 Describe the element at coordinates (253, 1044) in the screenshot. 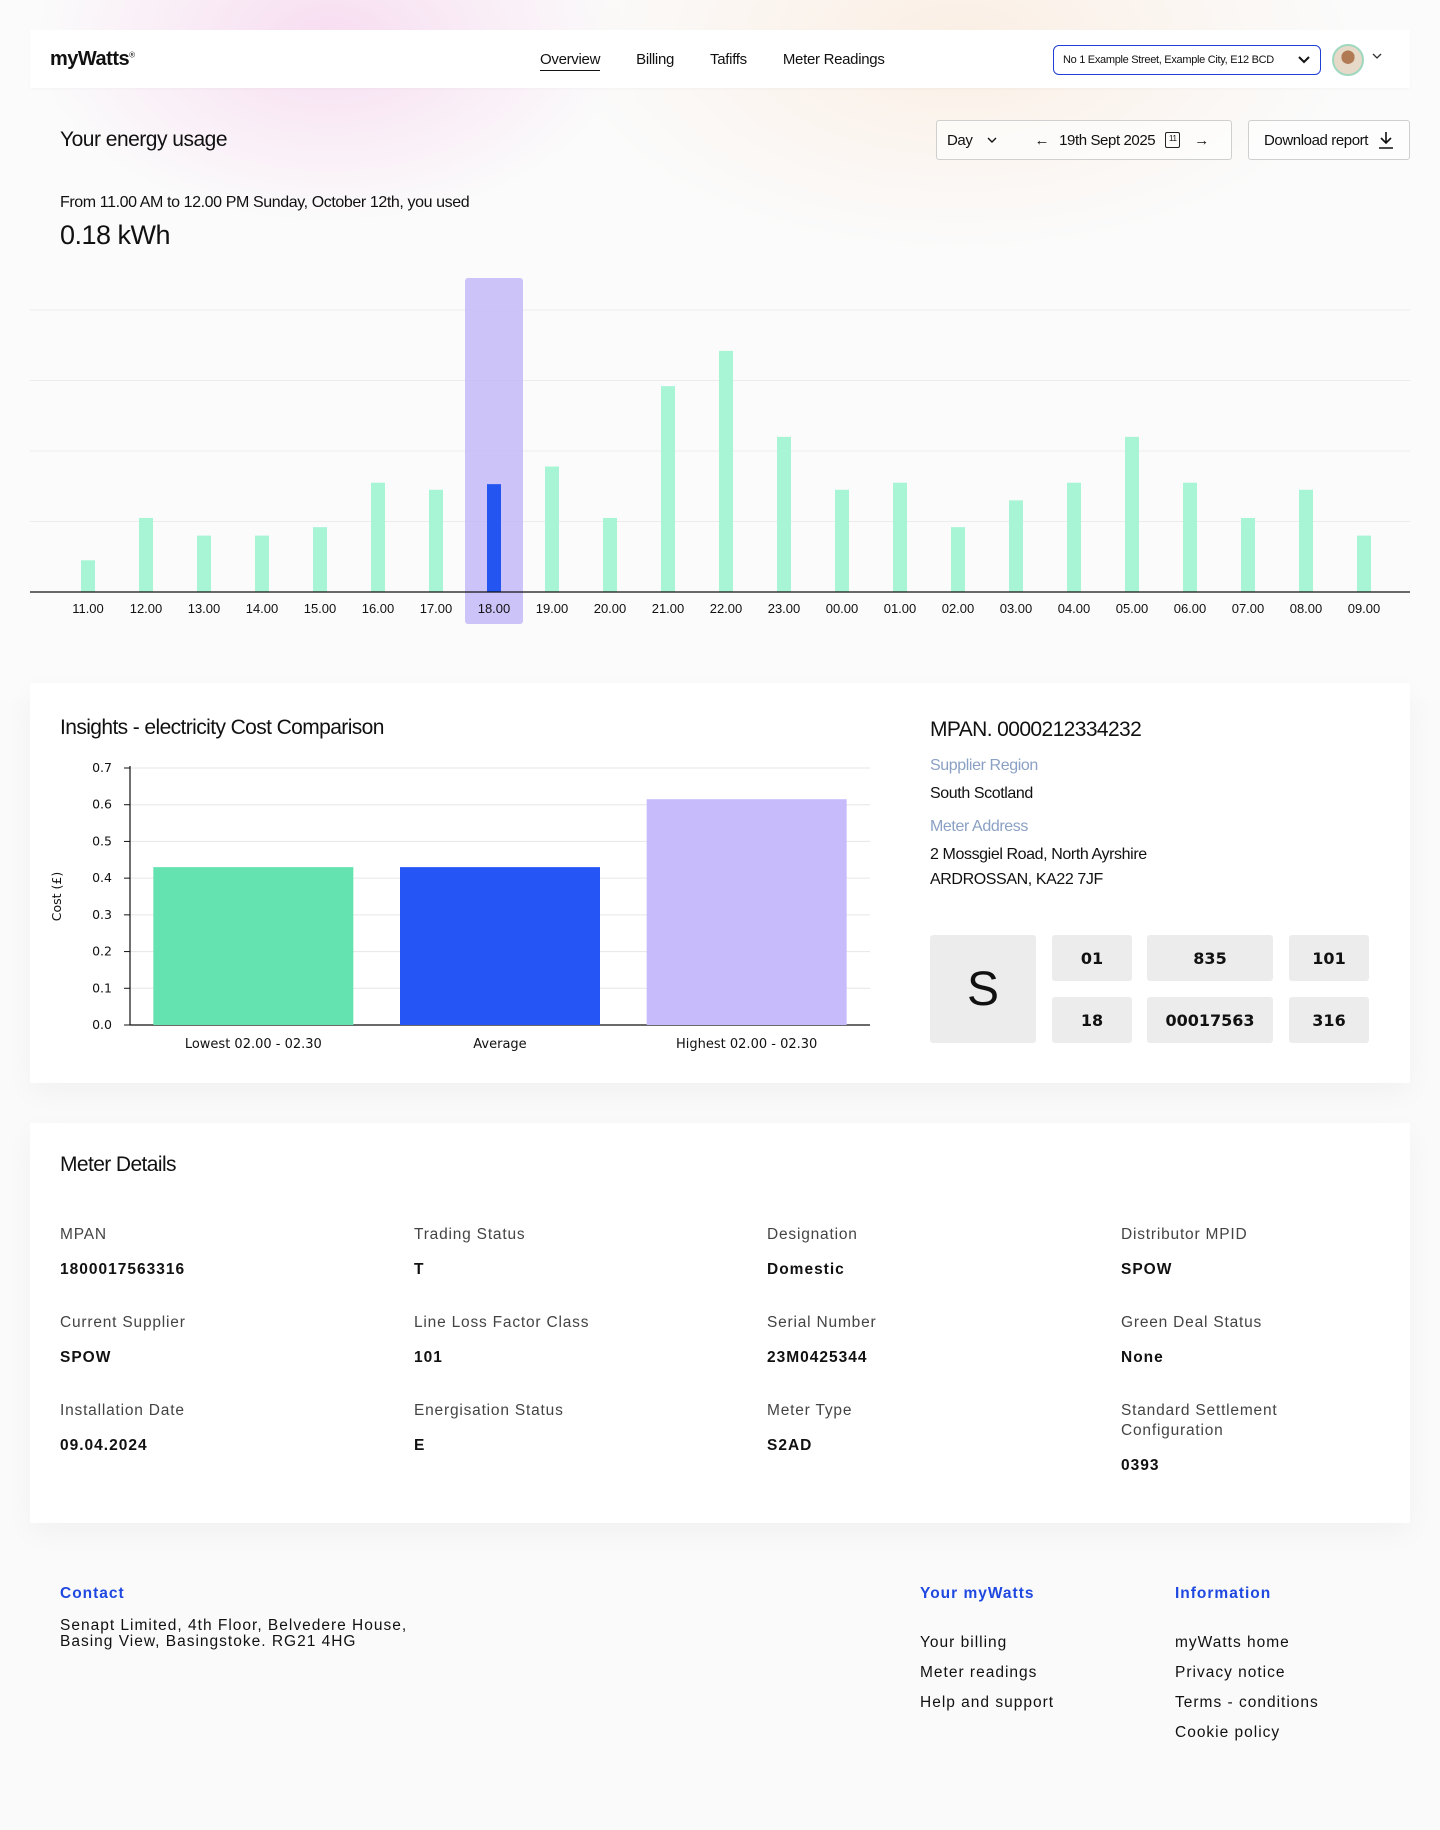

I see `cost-x-tick-label: Lowest 02.00 - 02.30` at that location.